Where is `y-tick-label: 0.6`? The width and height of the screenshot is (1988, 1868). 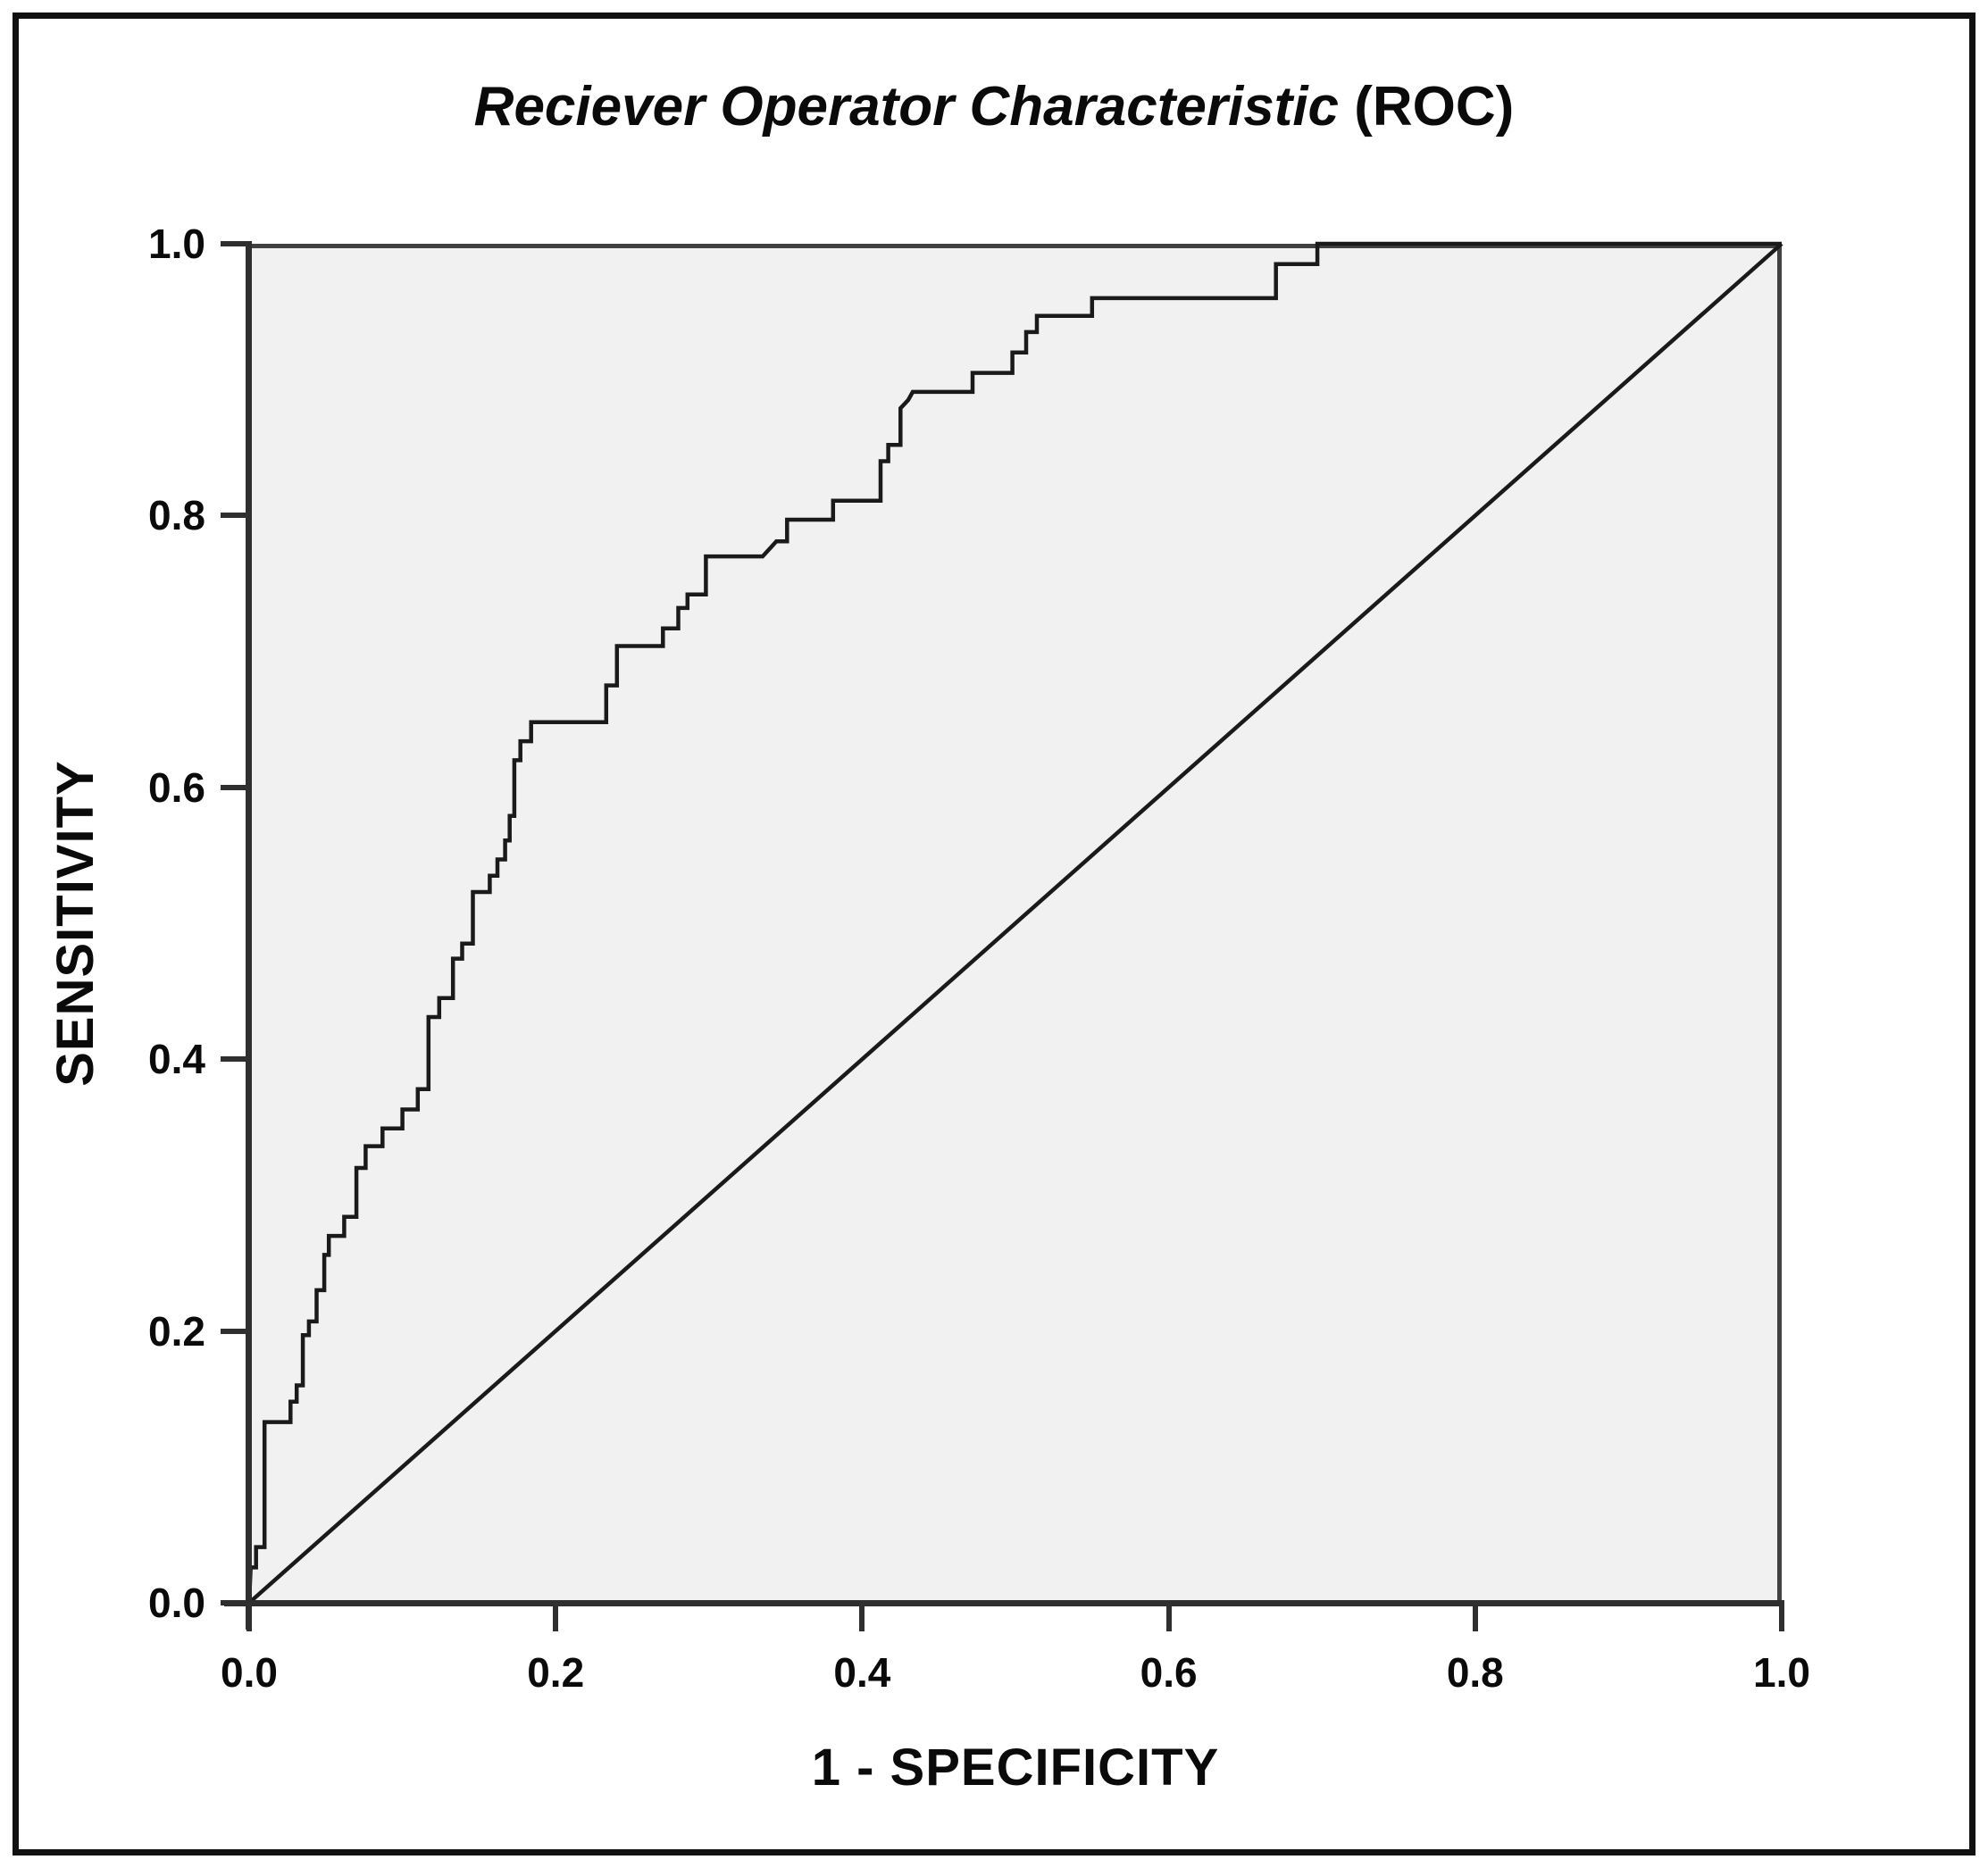 y-tick-label: 0.6 is located at coordinates (177, 787).